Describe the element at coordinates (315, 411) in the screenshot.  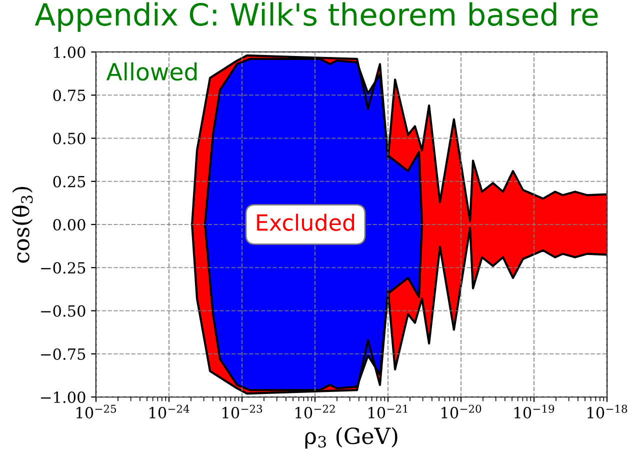
I see `x-tick-label: 10$^{−22}$` at that location.